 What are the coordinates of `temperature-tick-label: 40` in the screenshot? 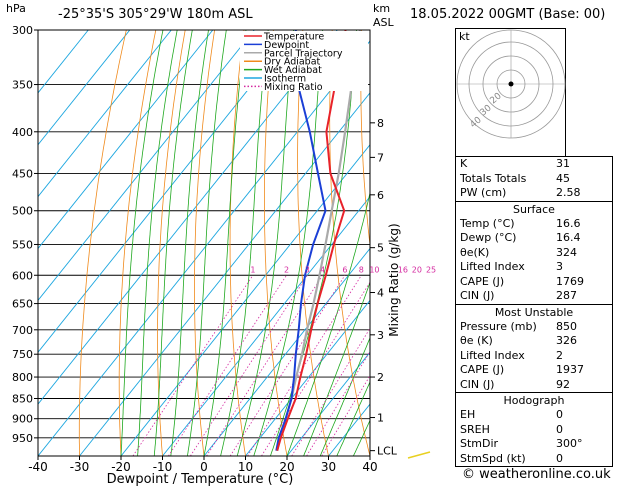 It's located at (369, 467).